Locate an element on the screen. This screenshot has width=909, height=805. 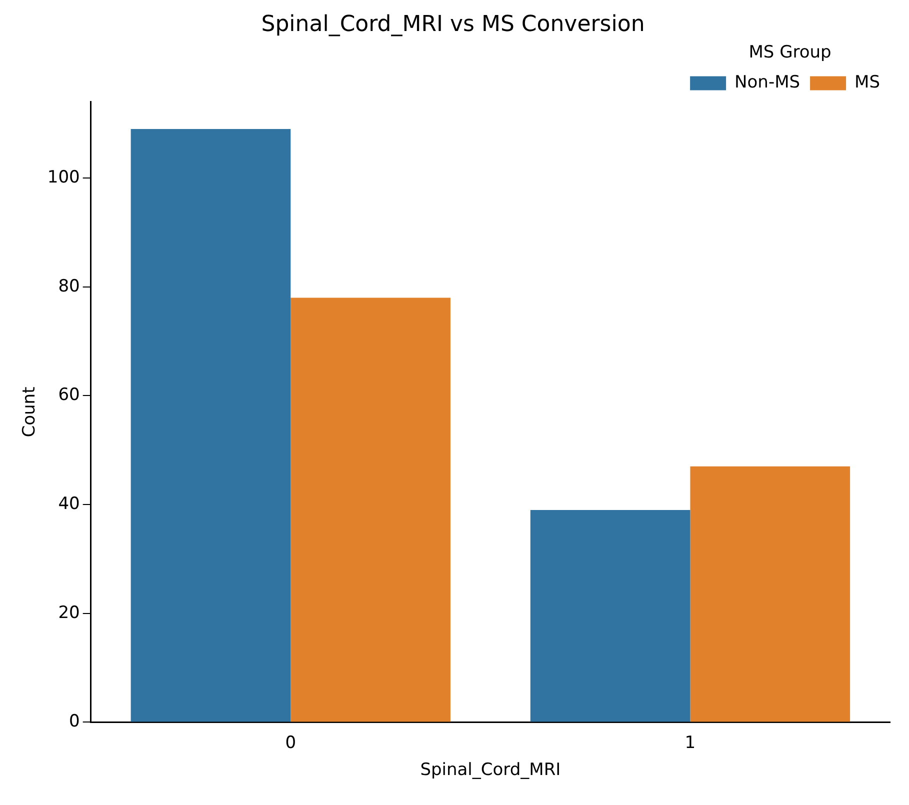
y-tick-label: 0 is located at coordinates (74, 722).